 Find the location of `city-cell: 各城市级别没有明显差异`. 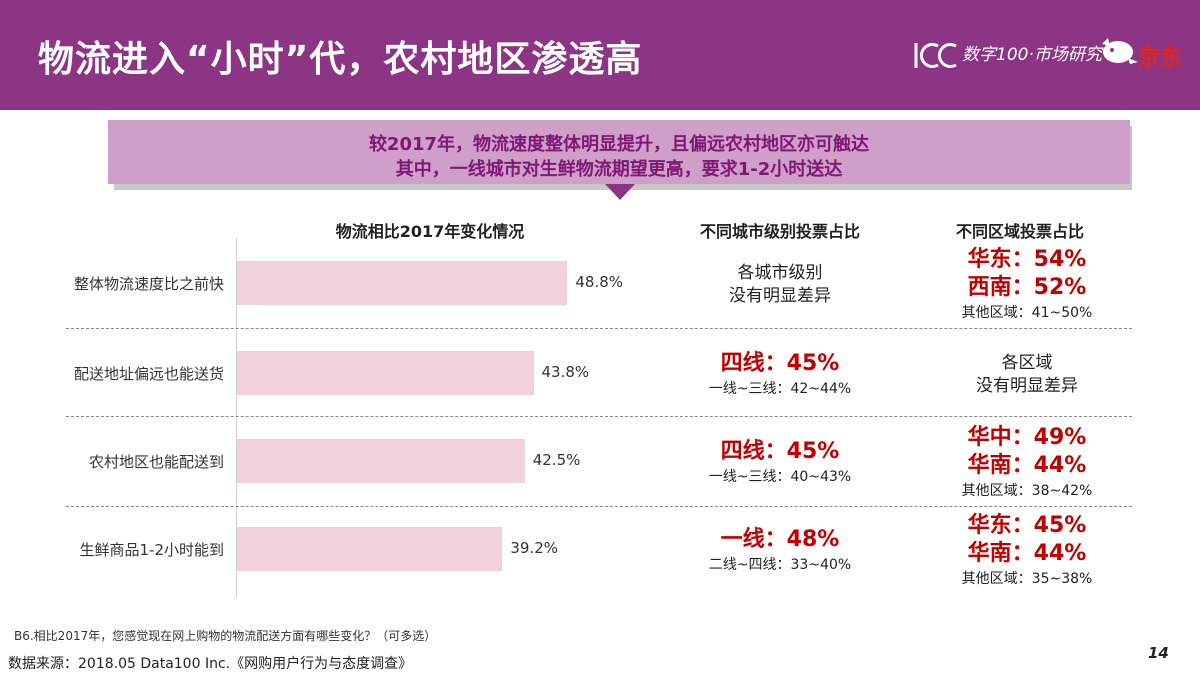

city-cell: 各城市级别没有明显差异 is located at coordinates (780, 285).